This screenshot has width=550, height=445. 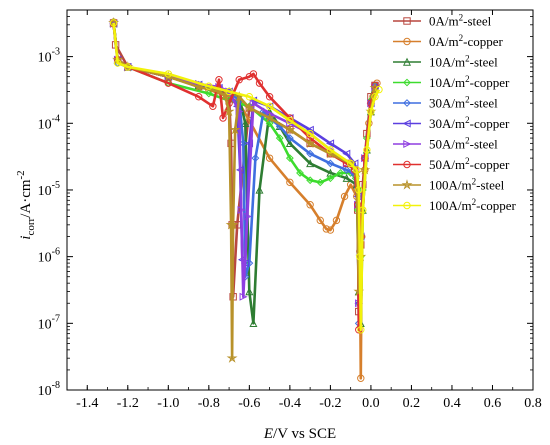 What do you see at coordinates (209, 403) in the screenshot?
I see `x-tick-label: -0.8` at bounding box center [209, 403].